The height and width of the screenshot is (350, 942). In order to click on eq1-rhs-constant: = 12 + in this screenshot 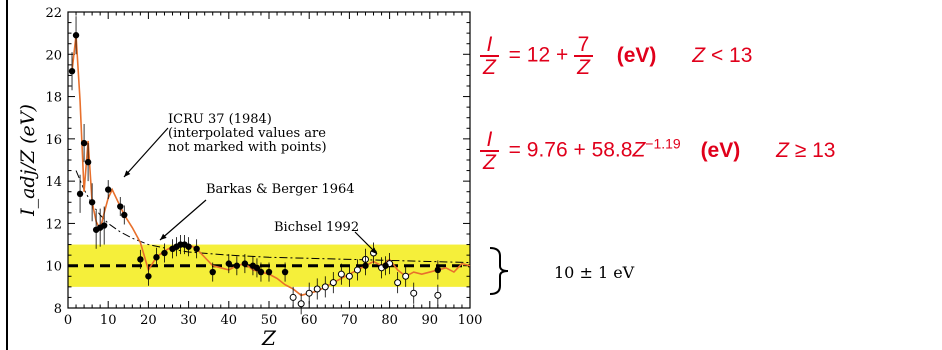, I will do `click(538, 55)`.